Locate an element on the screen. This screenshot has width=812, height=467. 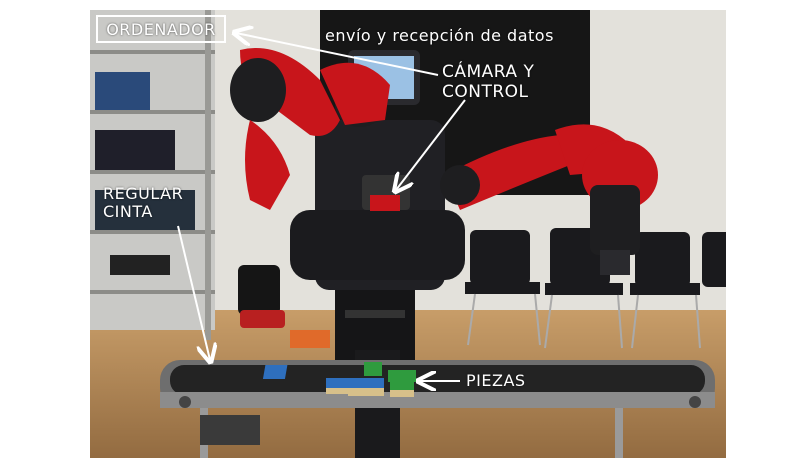
label-regular-line2: CINTA is located at coordinates (128, 211).